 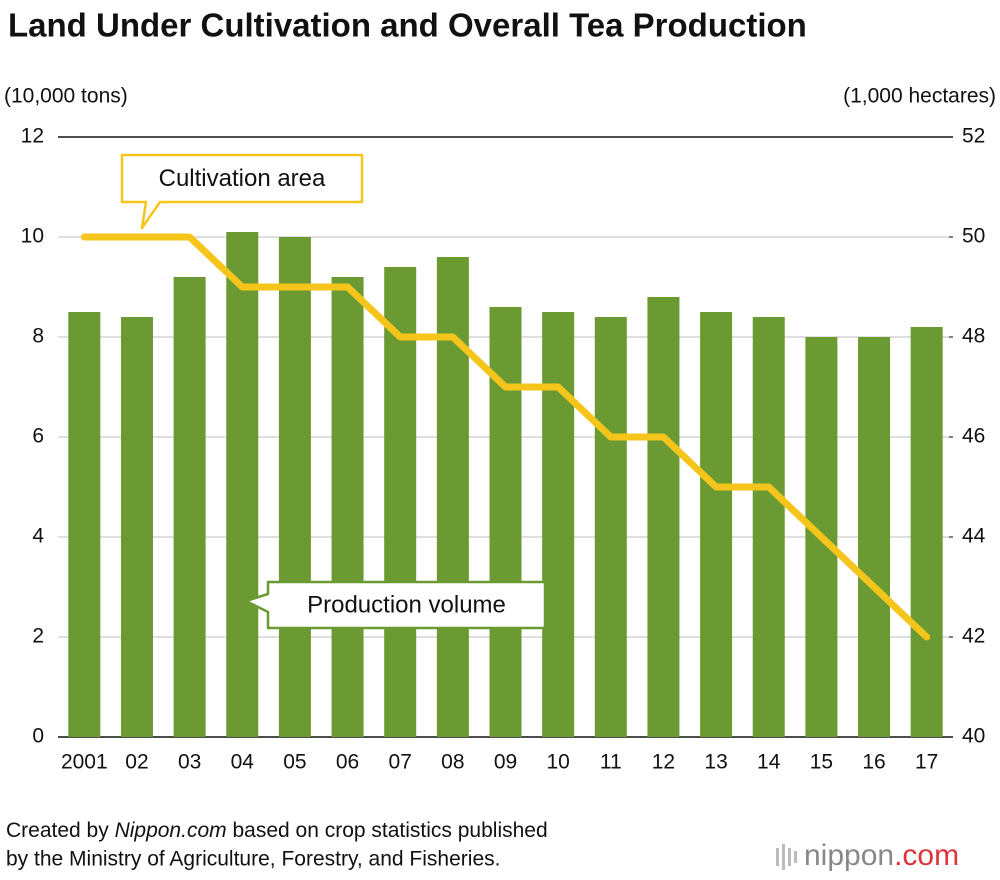 What do you see at coordinates (611, 762) in the screenshot?
I see `x-tick-label: 11` at bounding box center [611, 762].